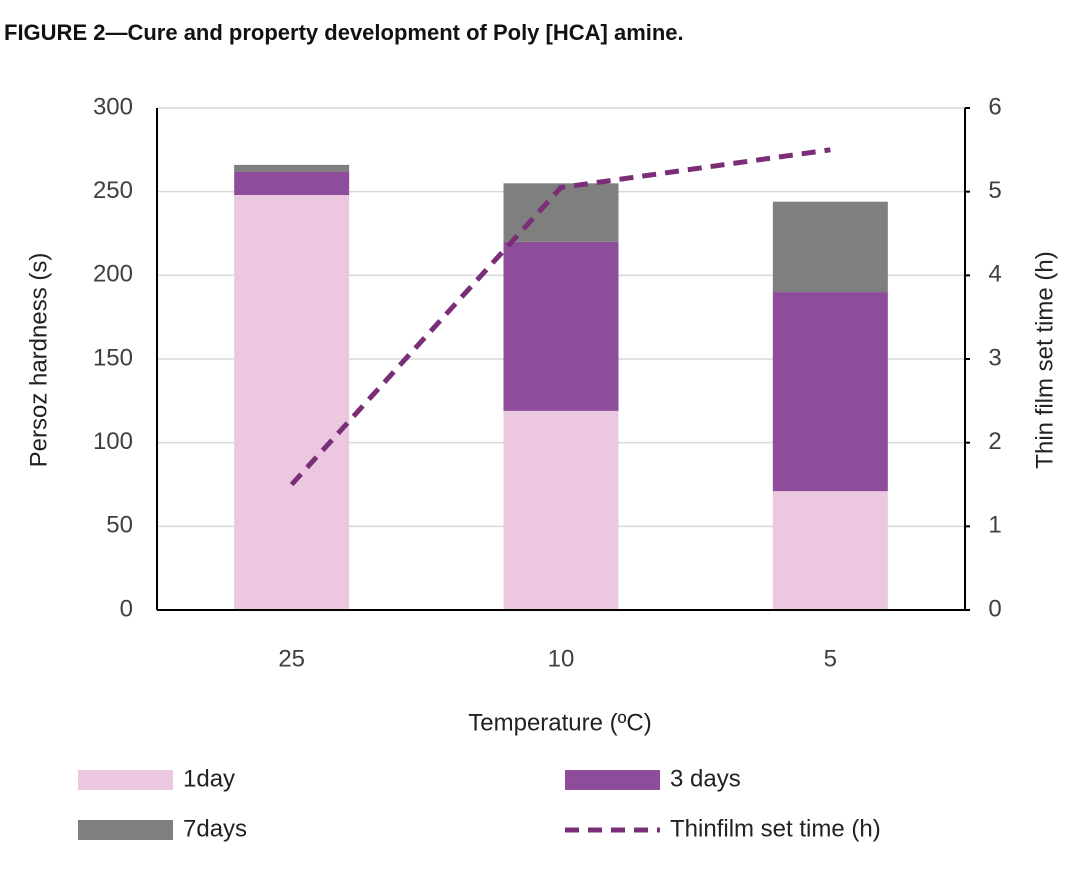 The width and height of the screenshot is (1074, 872). Describe the element at coordinates (119, 525) in the screenshot. I see `y-tick-label: 50` at that location.